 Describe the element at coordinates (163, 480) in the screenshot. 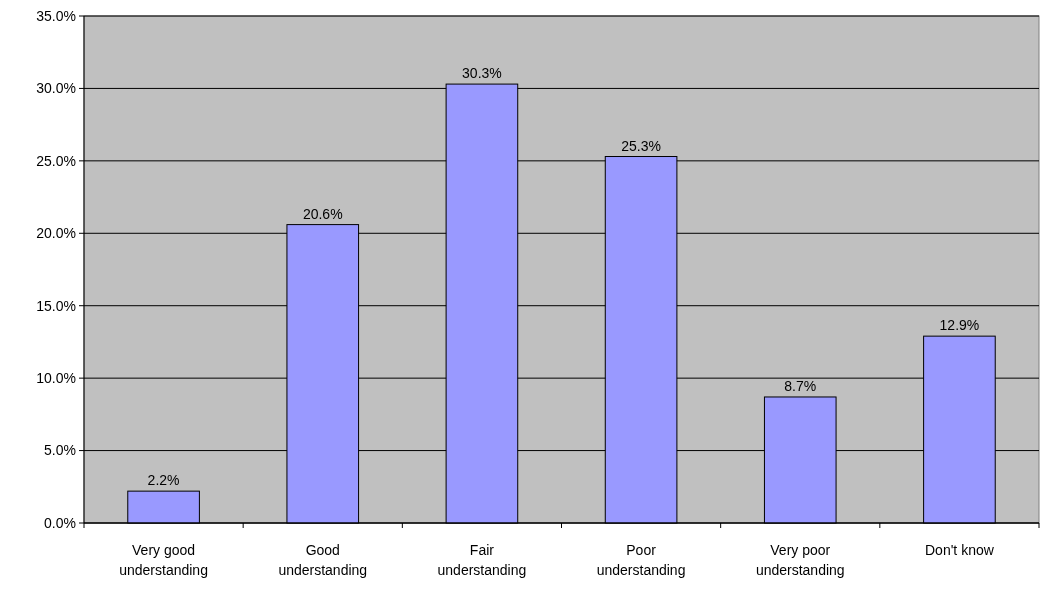

I see `data-label: 2.2%` at that location.